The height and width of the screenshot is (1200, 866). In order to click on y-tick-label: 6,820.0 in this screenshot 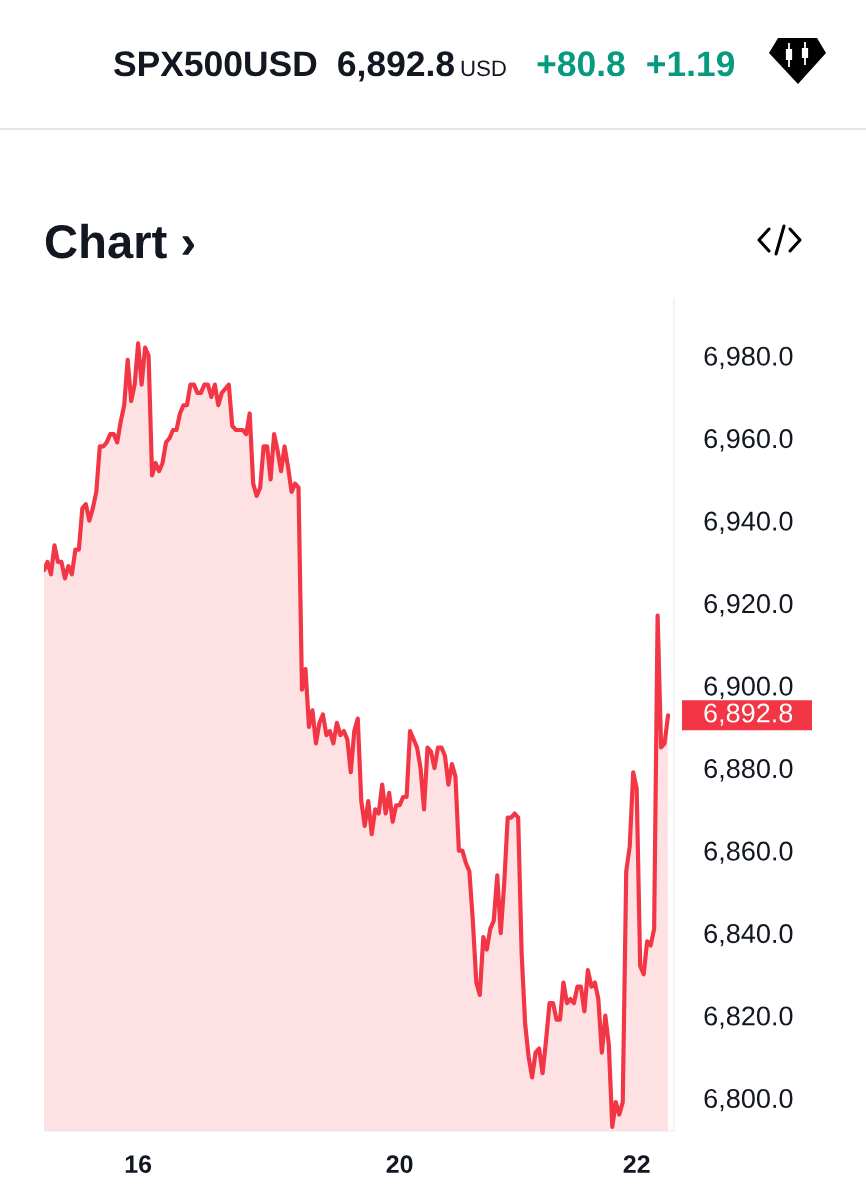, I will do `click(748, 1017)`.